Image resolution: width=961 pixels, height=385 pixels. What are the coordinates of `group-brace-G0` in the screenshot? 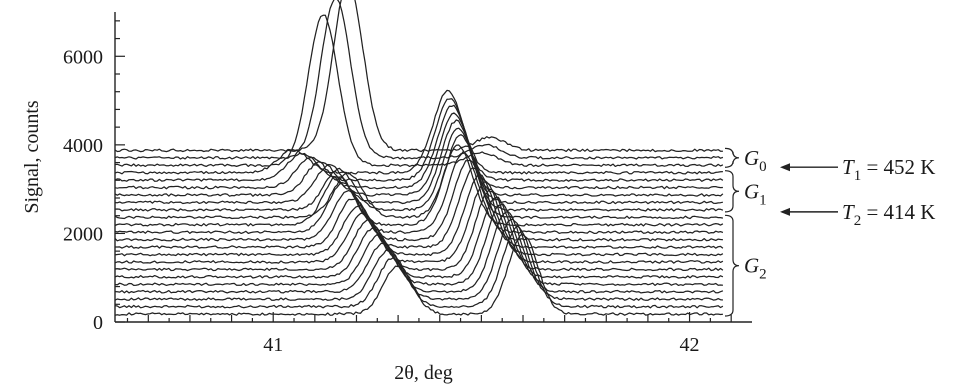 It's located at (732, 157).